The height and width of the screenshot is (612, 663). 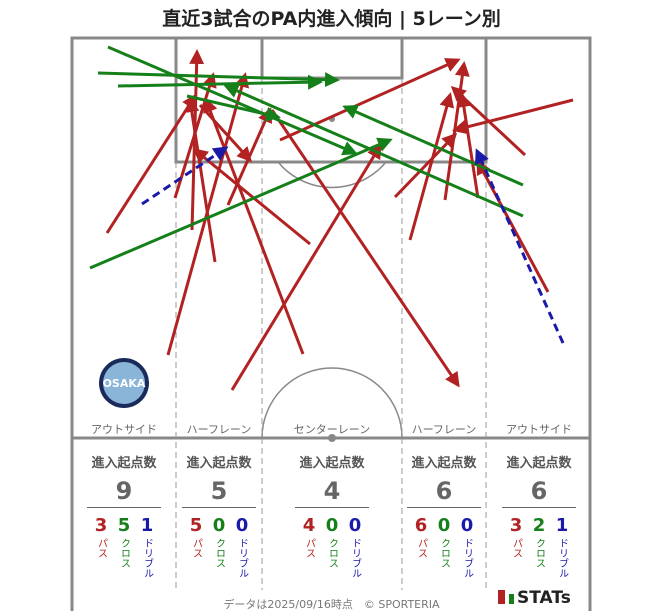 I want to click on pass-count: 5, so click(x=196, y=525).